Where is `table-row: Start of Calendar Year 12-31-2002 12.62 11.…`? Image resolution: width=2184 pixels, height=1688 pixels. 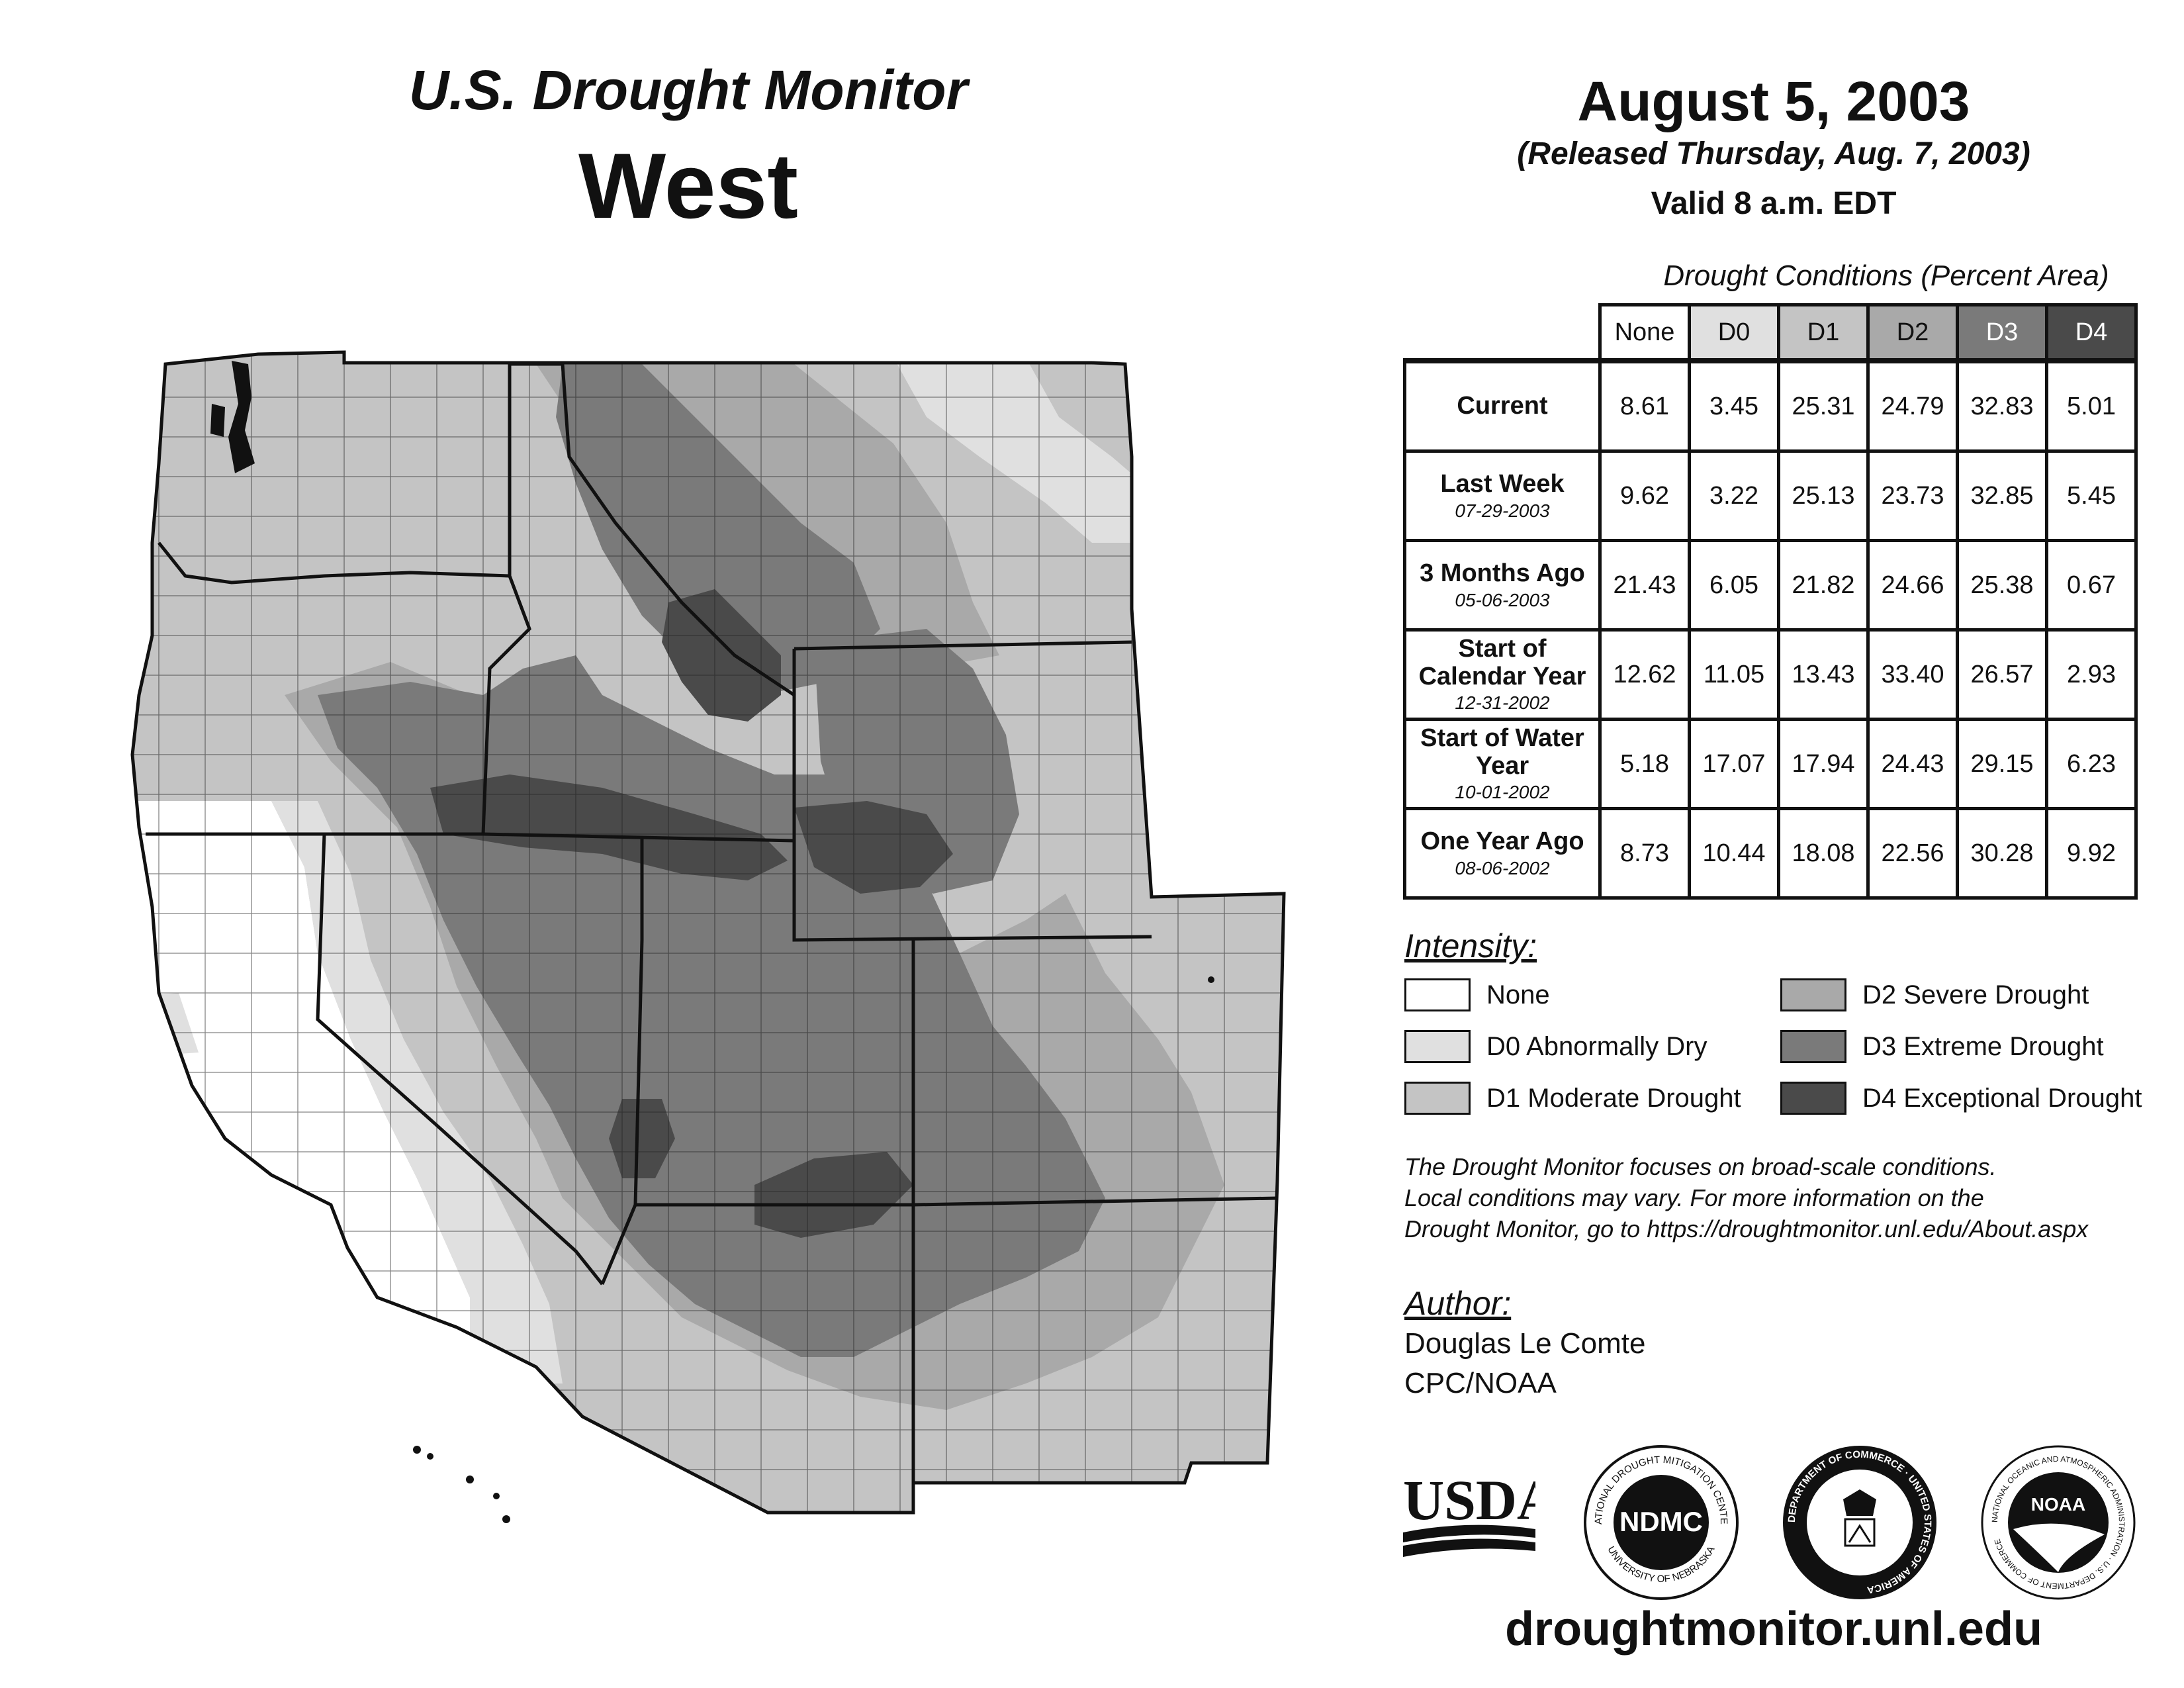 table-row: Start of Calendar Year 12-31-2002 12.62 11.… is located at coordinates (1770, 674).